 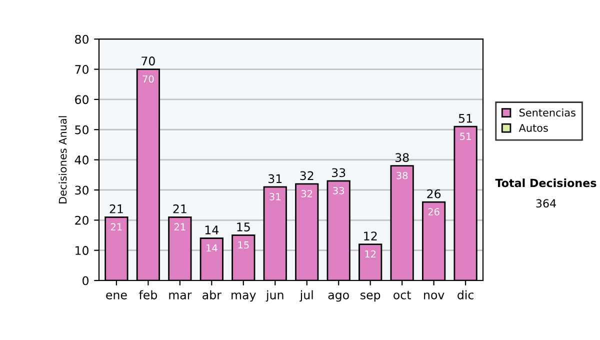 I want to click on total-label: 32, so click(x=307, y=175).